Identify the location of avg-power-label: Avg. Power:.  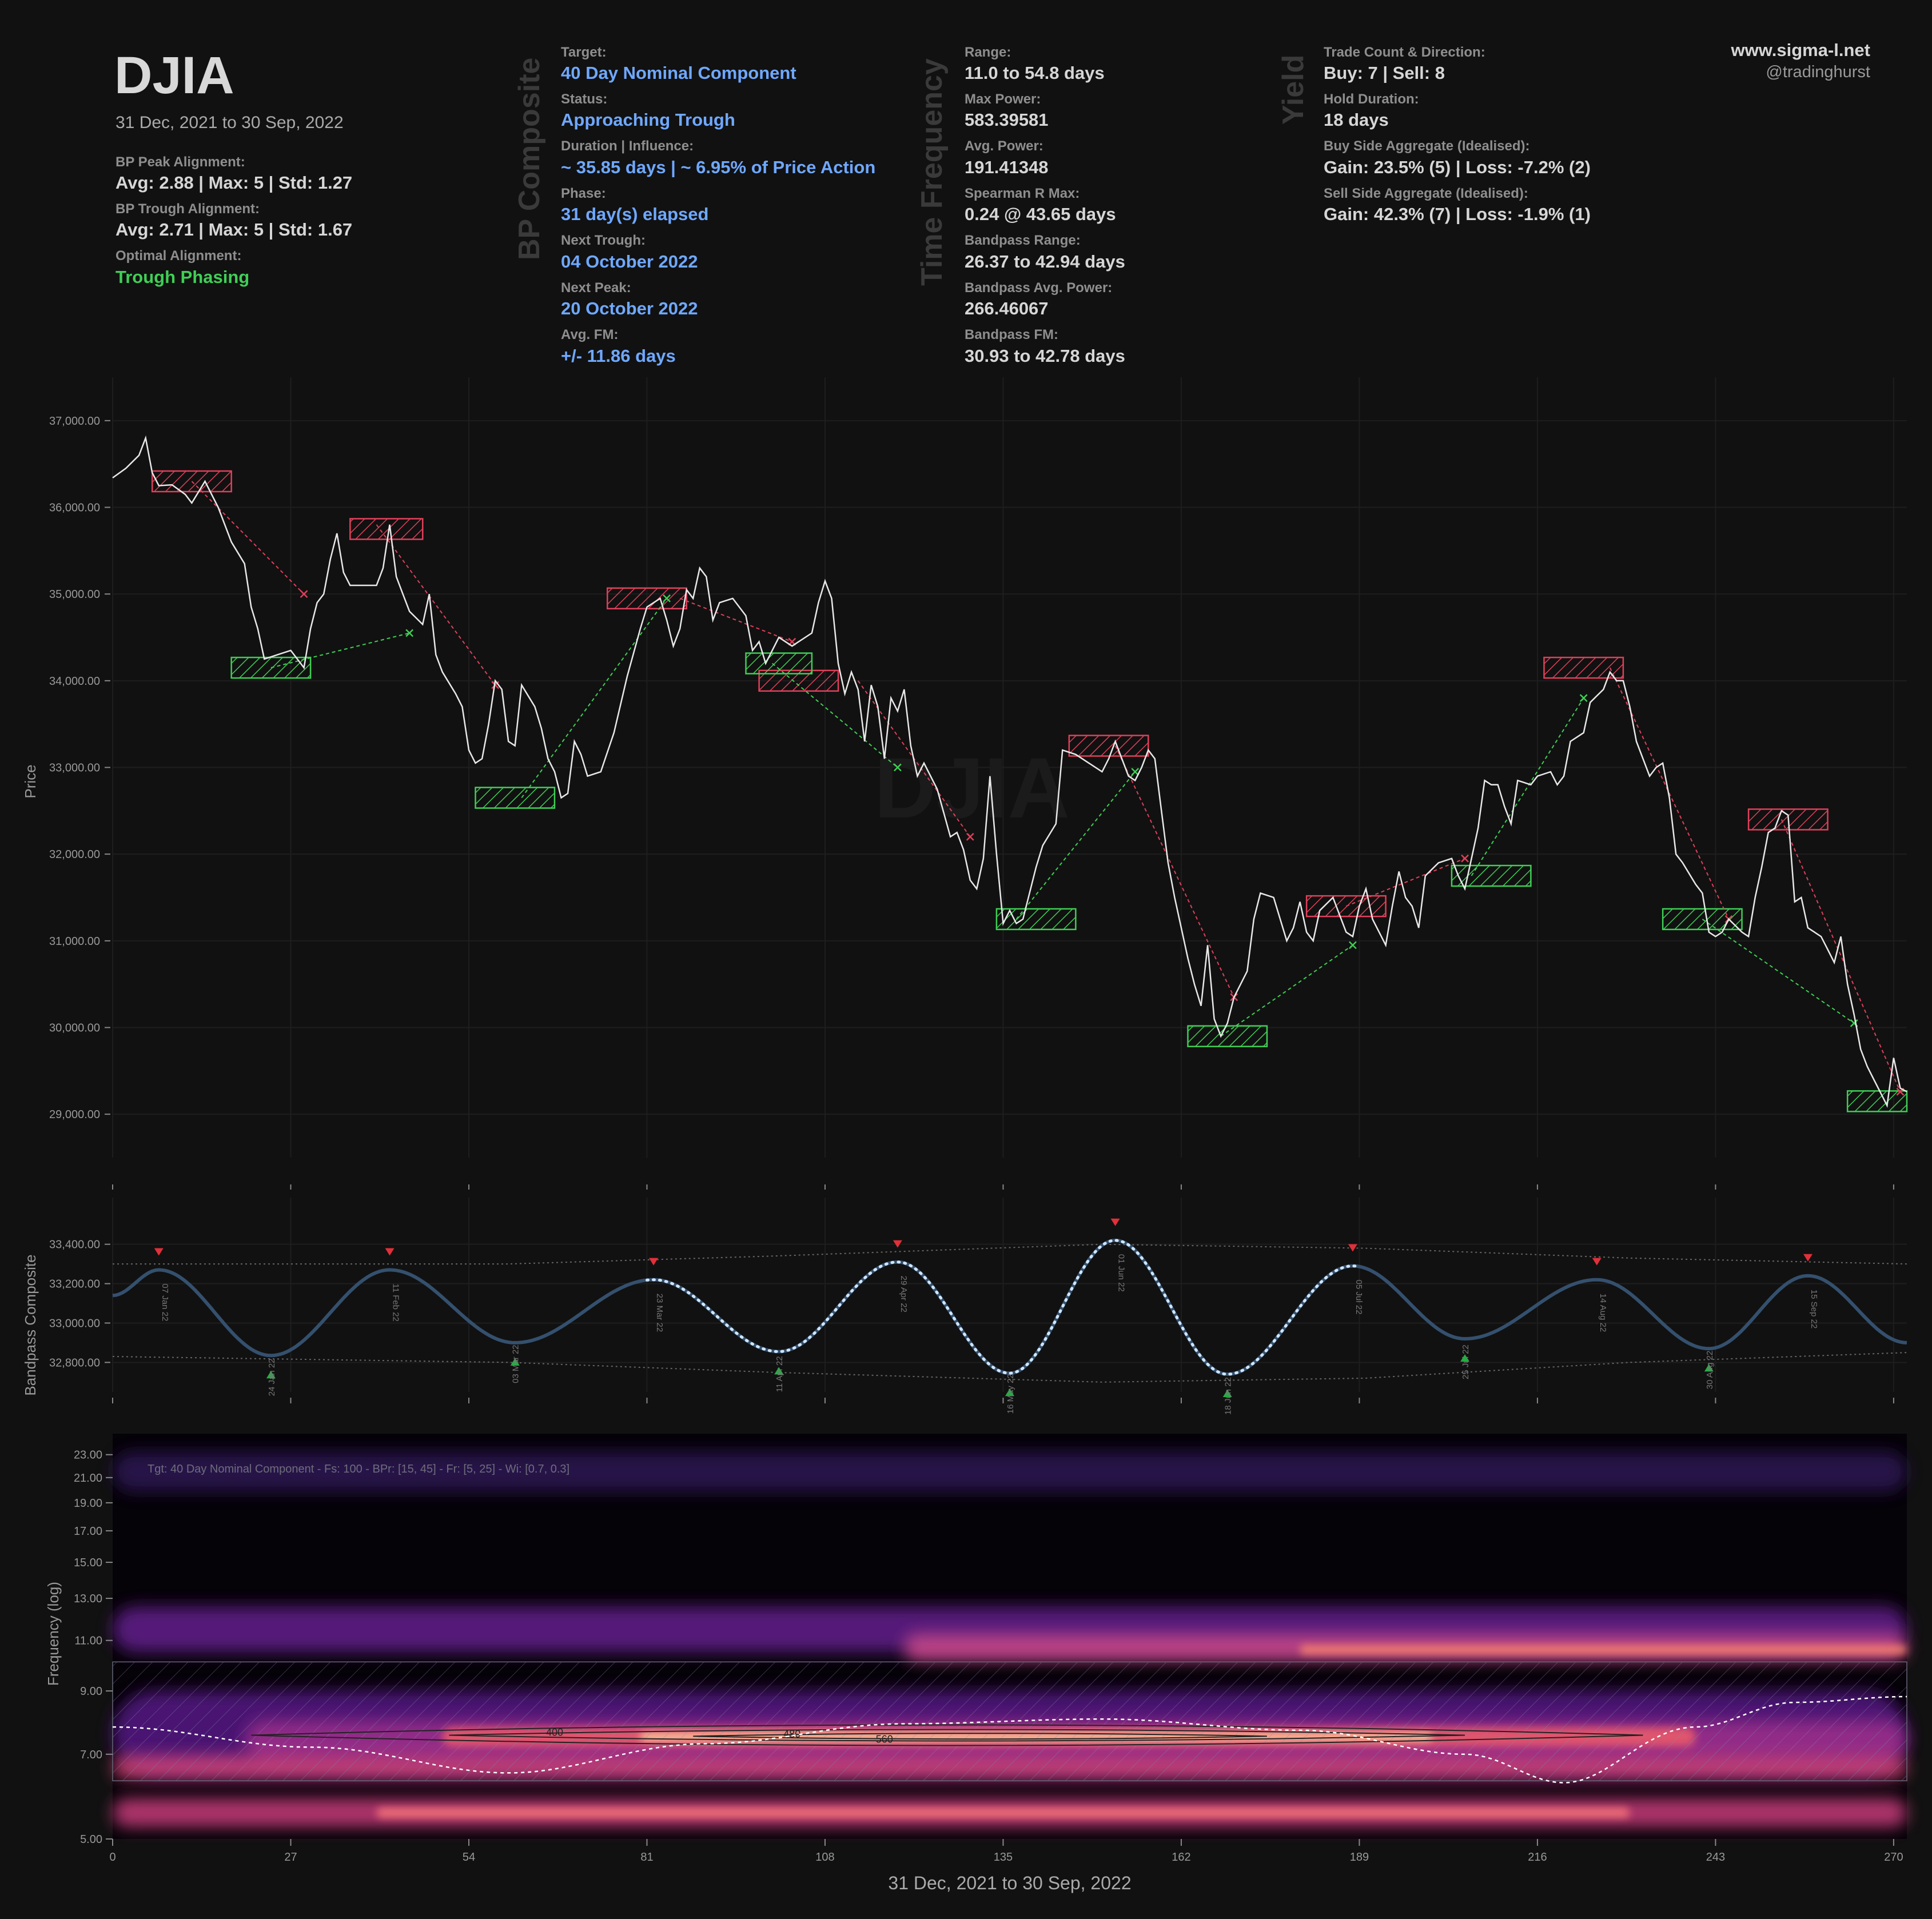
(1004, 146).